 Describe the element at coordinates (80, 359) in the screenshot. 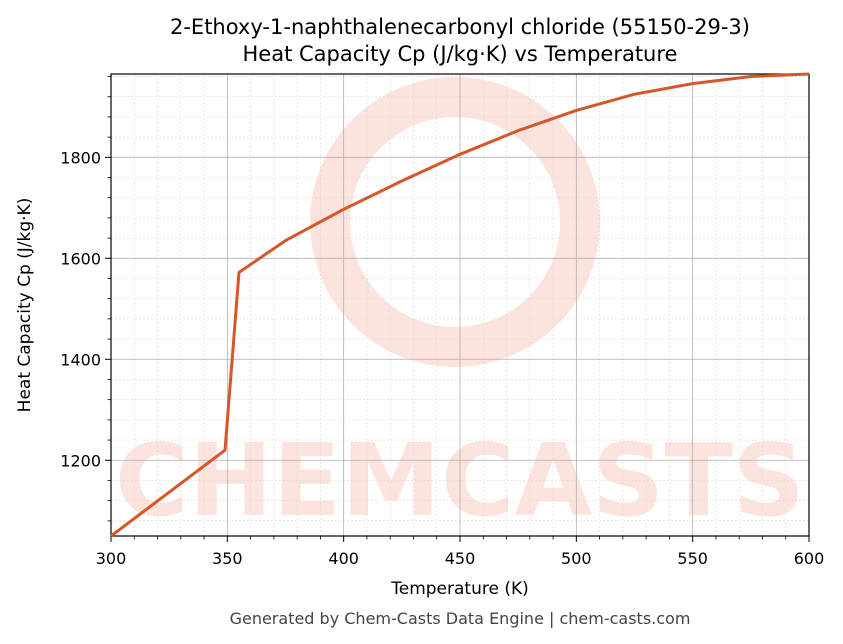

I see `y-tick-label: 1400` at that location.